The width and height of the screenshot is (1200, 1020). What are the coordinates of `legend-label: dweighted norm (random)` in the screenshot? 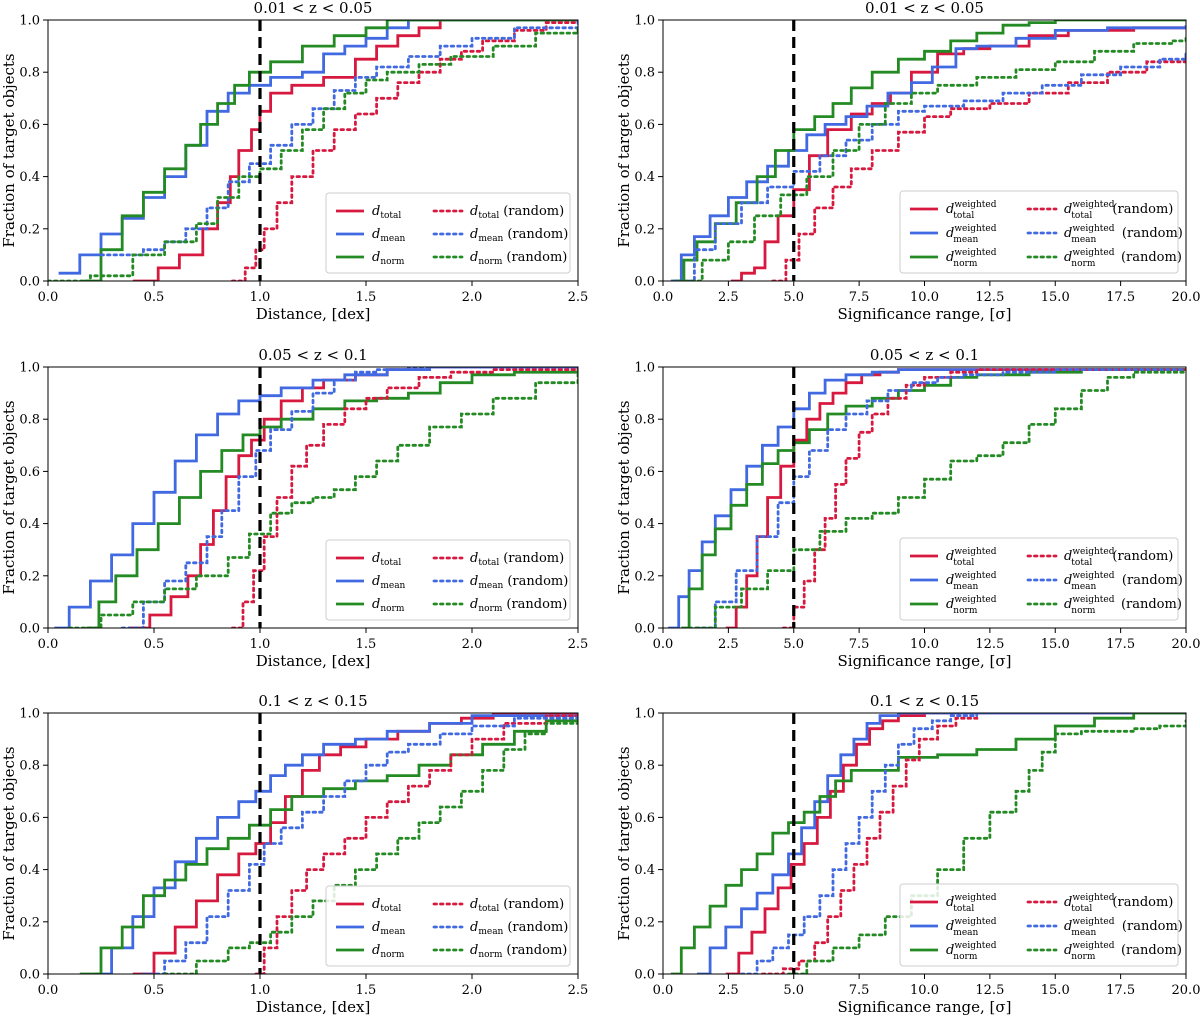 It's located at (1123, 951).